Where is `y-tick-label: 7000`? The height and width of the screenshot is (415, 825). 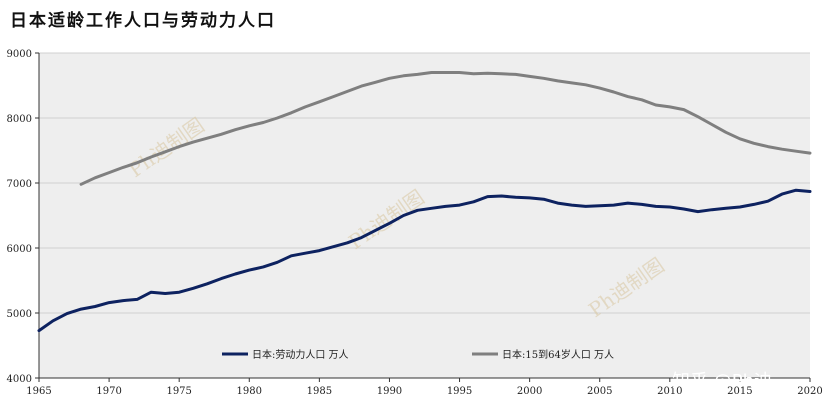
y-tick-label: 7000 is located at coordinates (19, 184).